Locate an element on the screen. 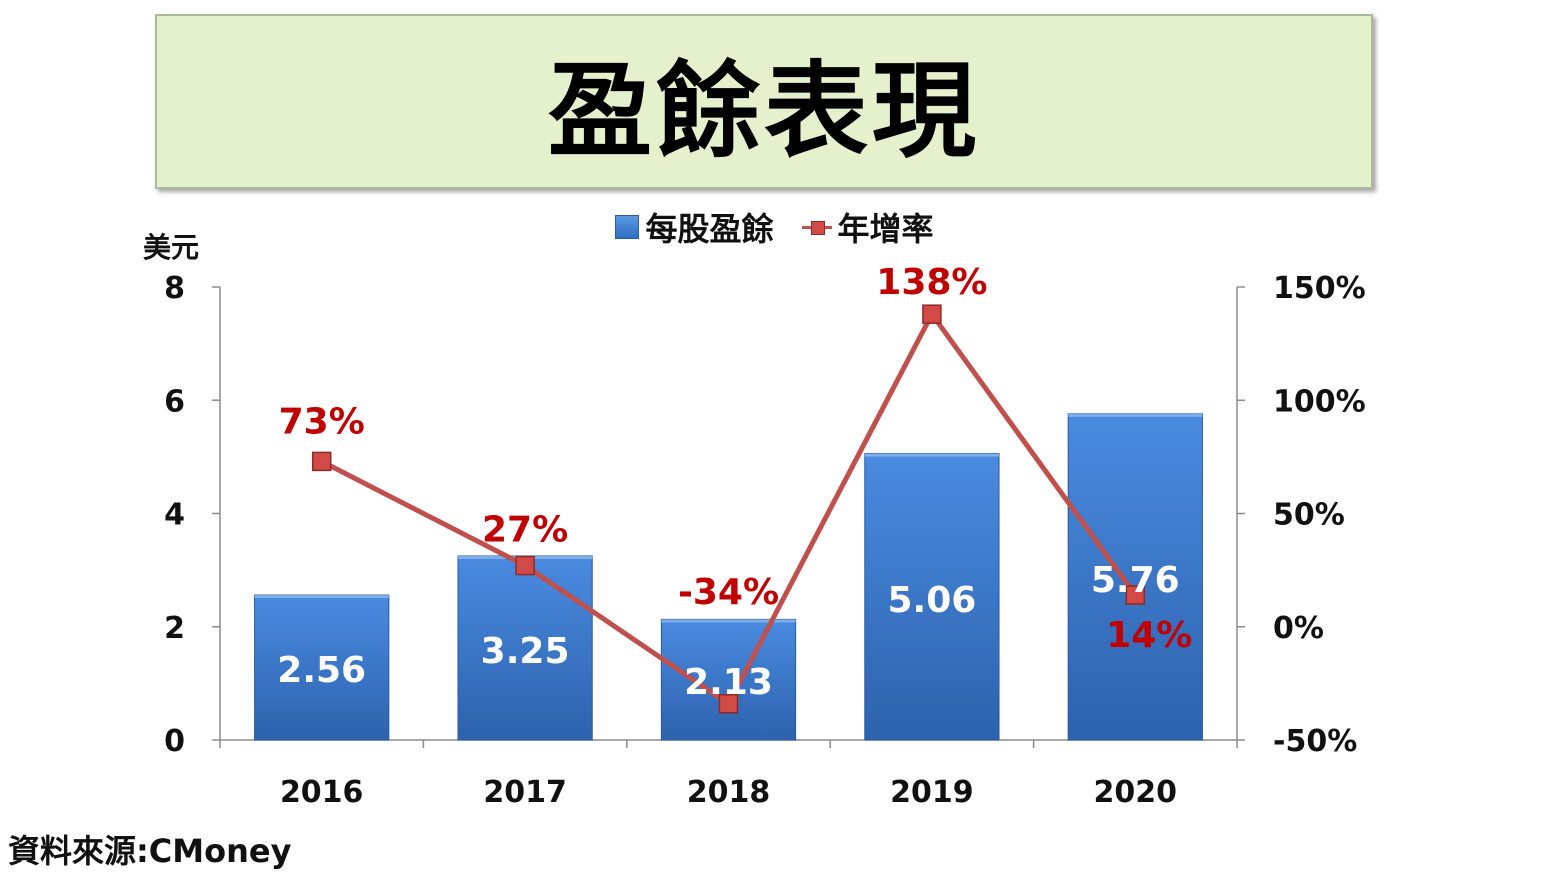 The width and height of the screenshot is (1549, 873). growth-label: 138% is located at coordinates (931, 282).